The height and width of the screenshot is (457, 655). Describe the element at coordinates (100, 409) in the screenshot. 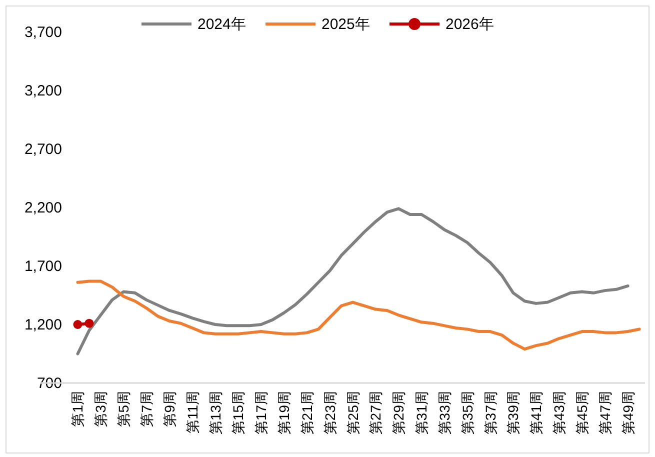

I see `x-tick-label: 第3周` at that location.